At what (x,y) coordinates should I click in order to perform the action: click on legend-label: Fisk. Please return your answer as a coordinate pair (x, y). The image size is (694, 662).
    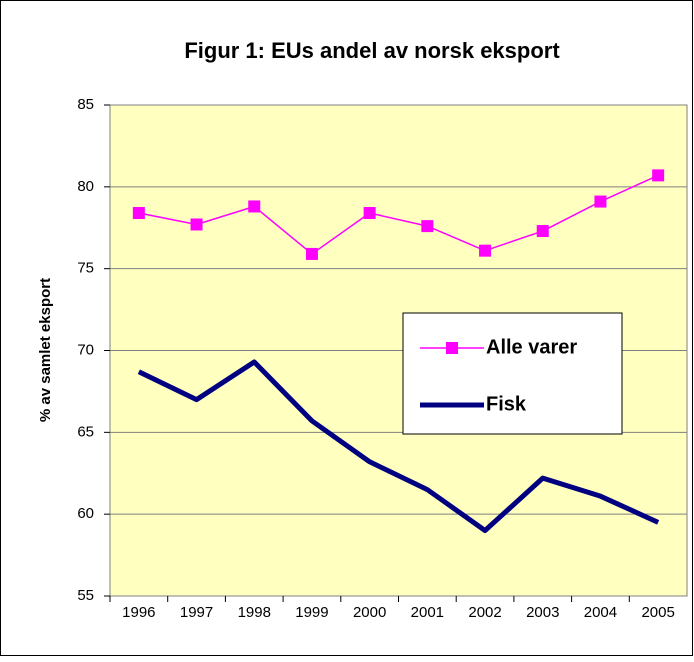
    Looking at the image, I should click on (506, 404).